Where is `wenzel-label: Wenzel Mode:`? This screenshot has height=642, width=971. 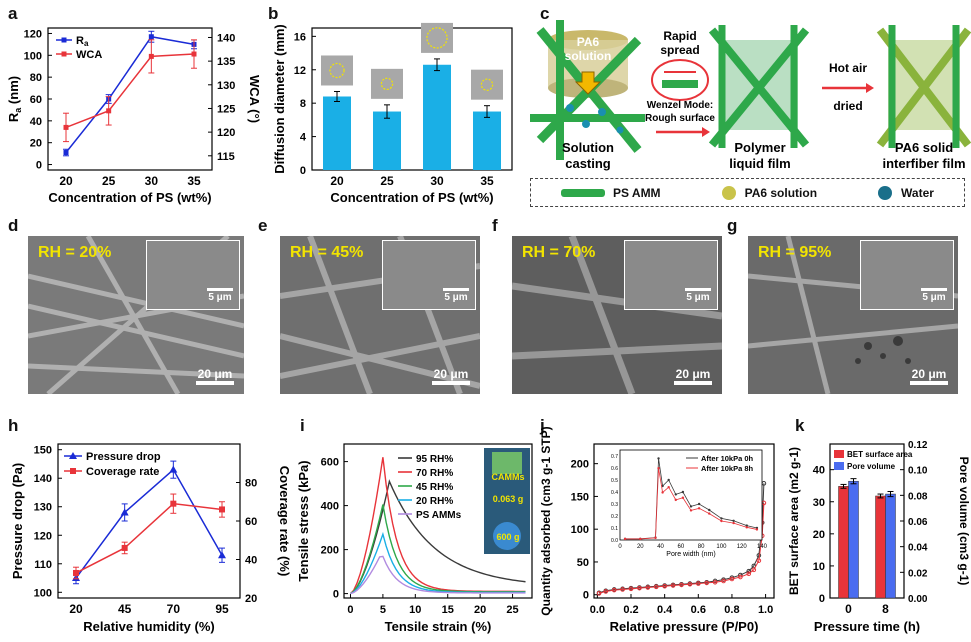
wenzel-label: Wenzel Mode: is located at coordinates (680, 105).